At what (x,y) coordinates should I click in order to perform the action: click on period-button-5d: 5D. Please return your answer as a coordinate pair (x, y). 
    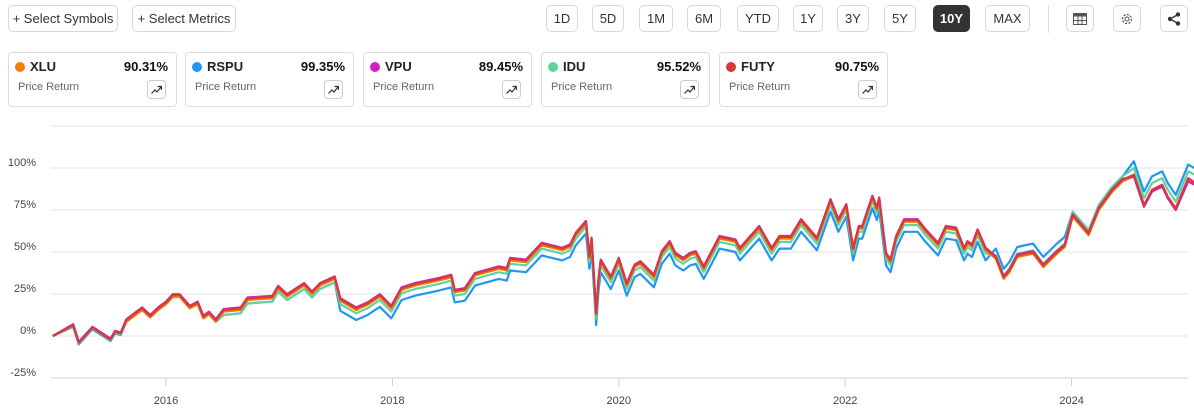
    Looking at the image, I should click on (608, 18).